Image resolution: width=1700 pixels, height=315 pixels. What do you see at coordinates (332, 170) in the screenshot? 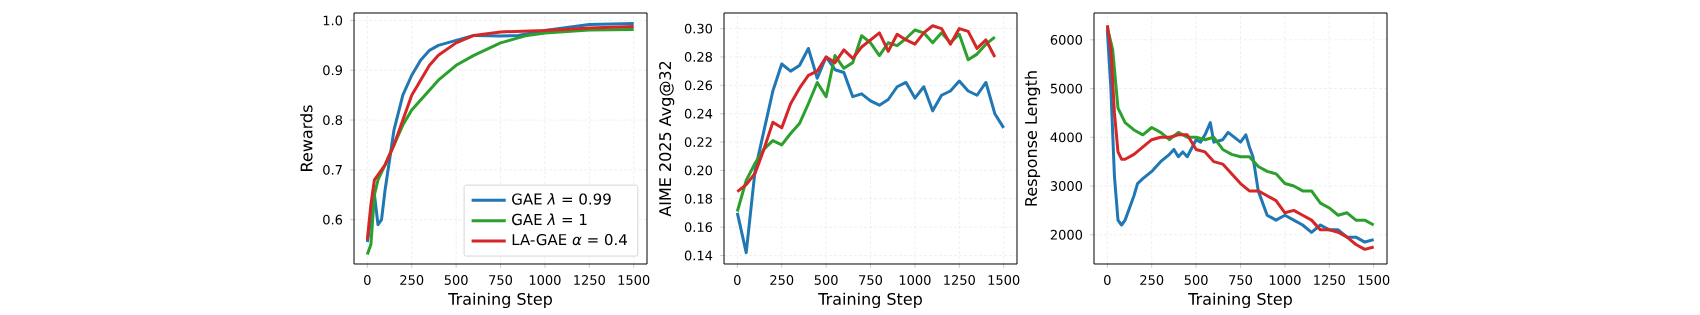
I see `y-tick-label: 0.7` at bounding box center [332, 170].